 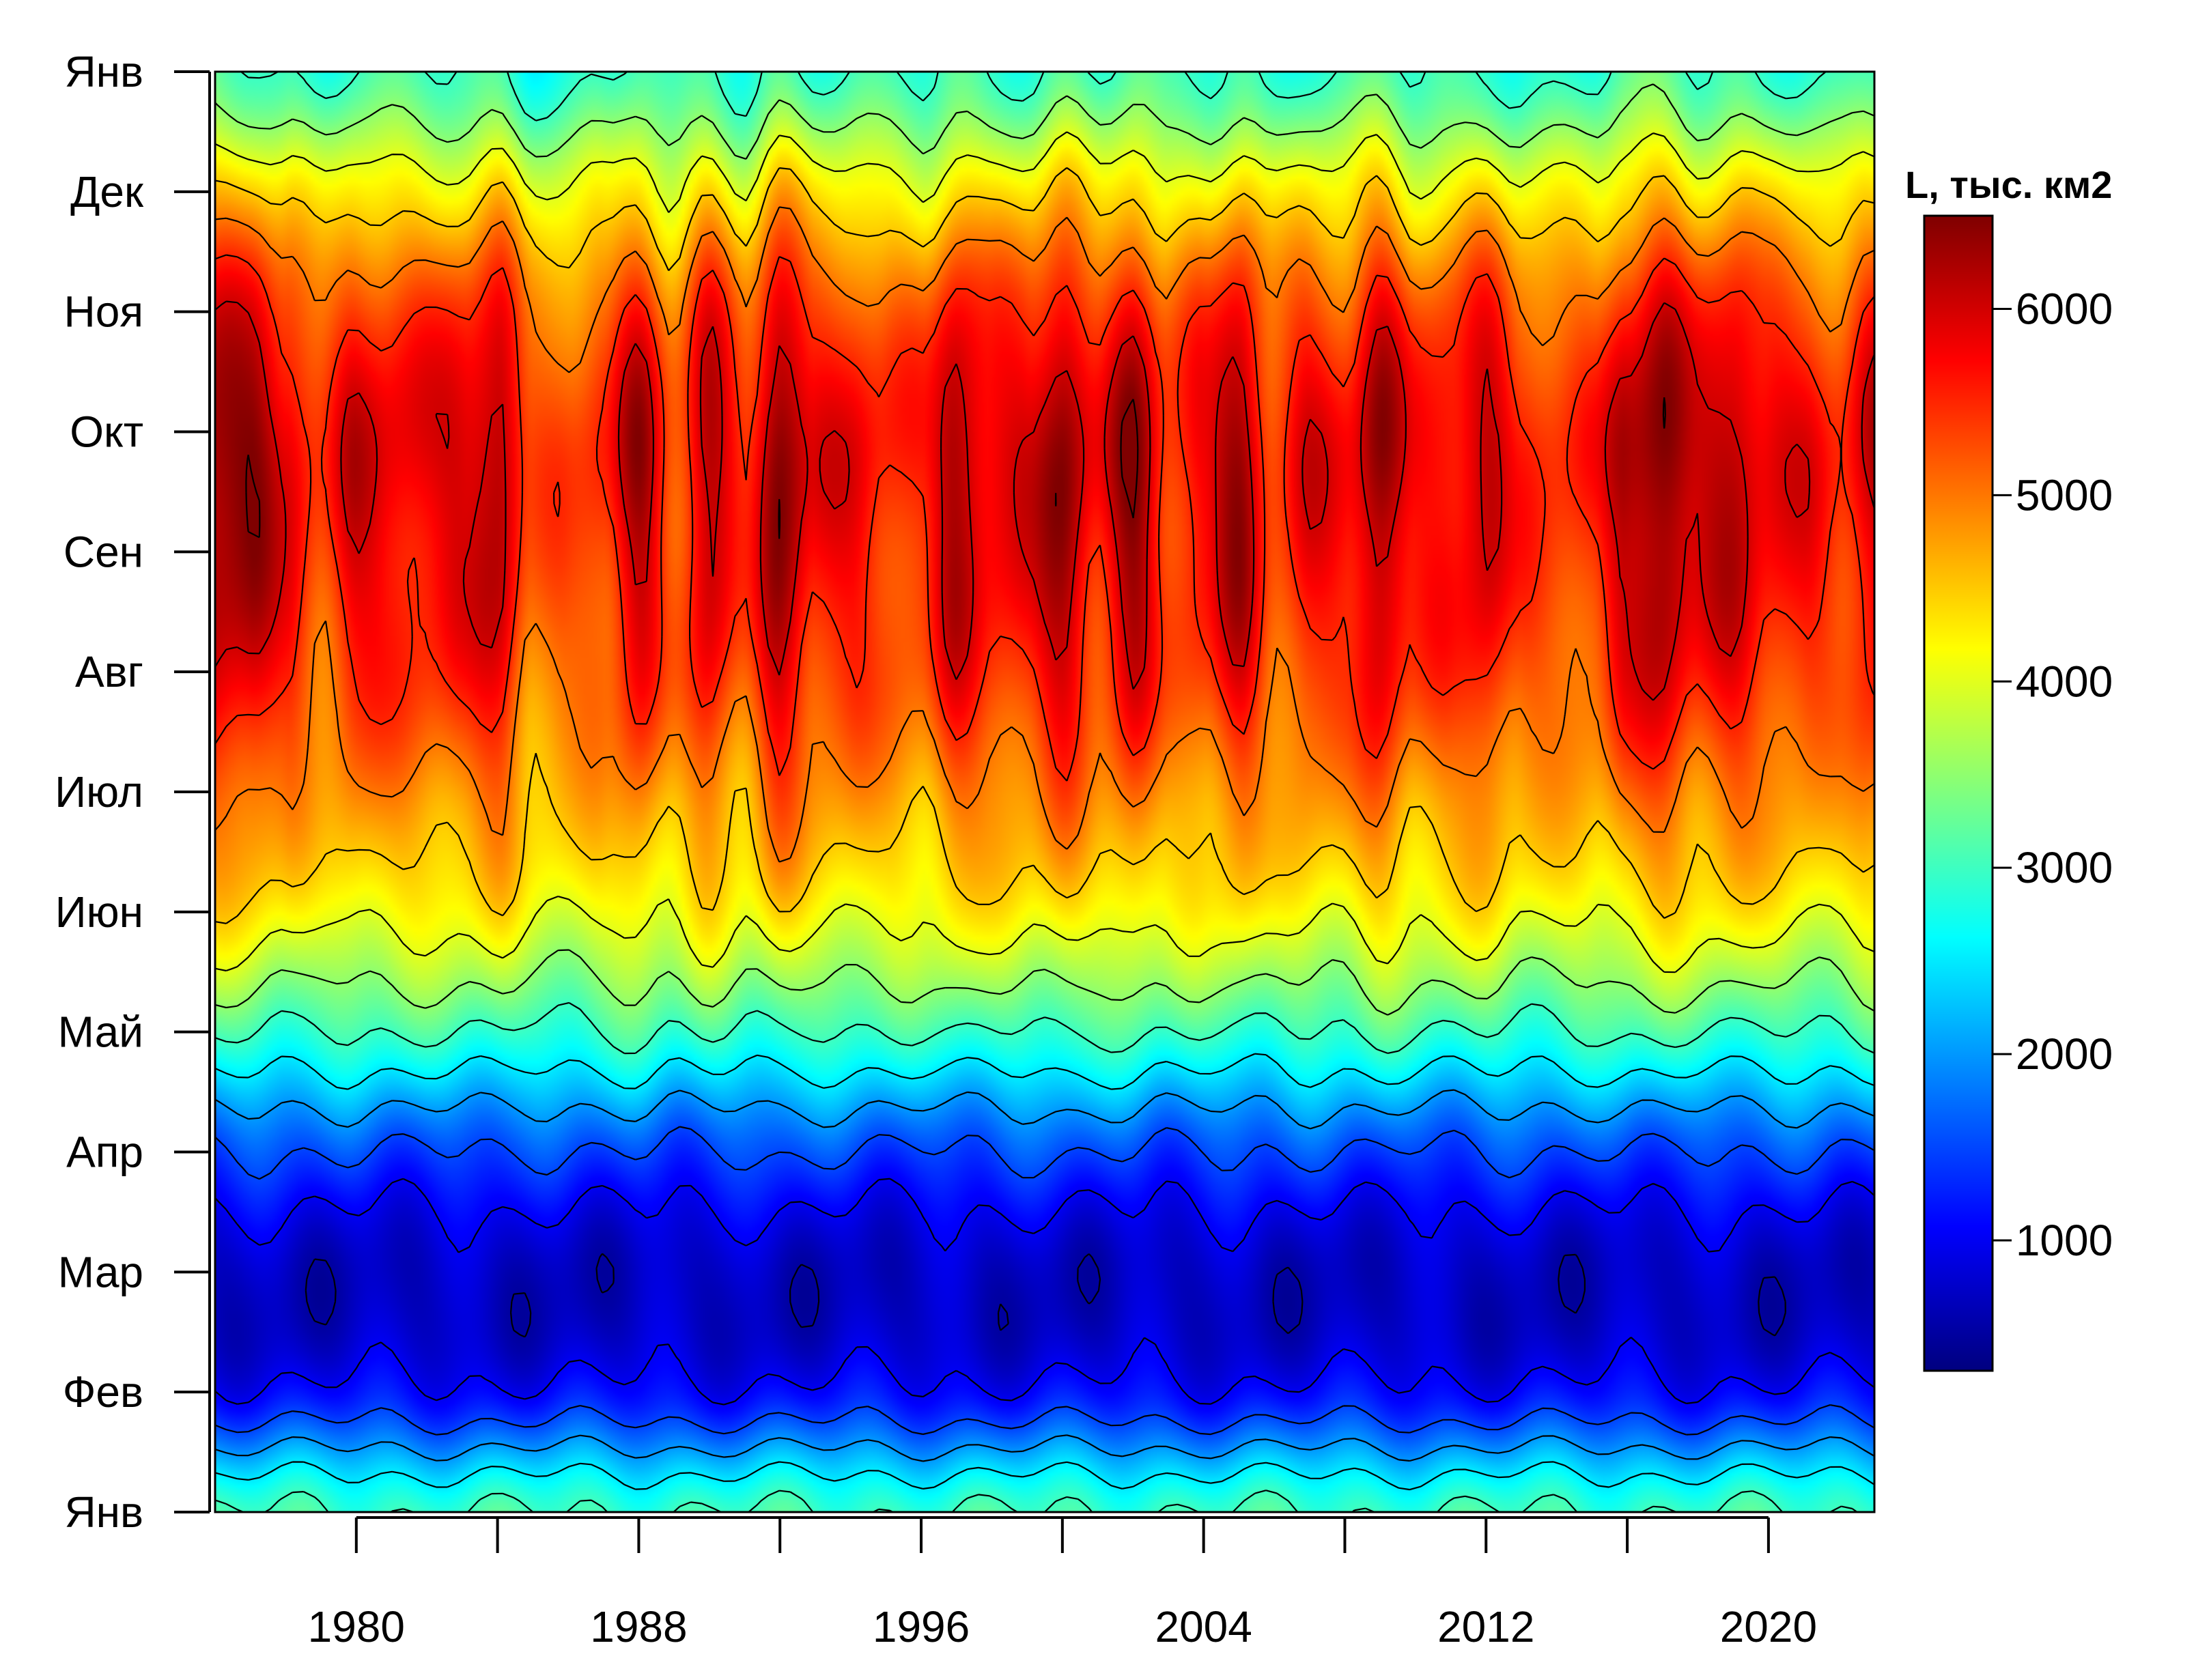 What do you see at coordinates (103, 1391) in the screenshot?
I see `y-tick-label: Фев` at bounding box center [103, 1391].